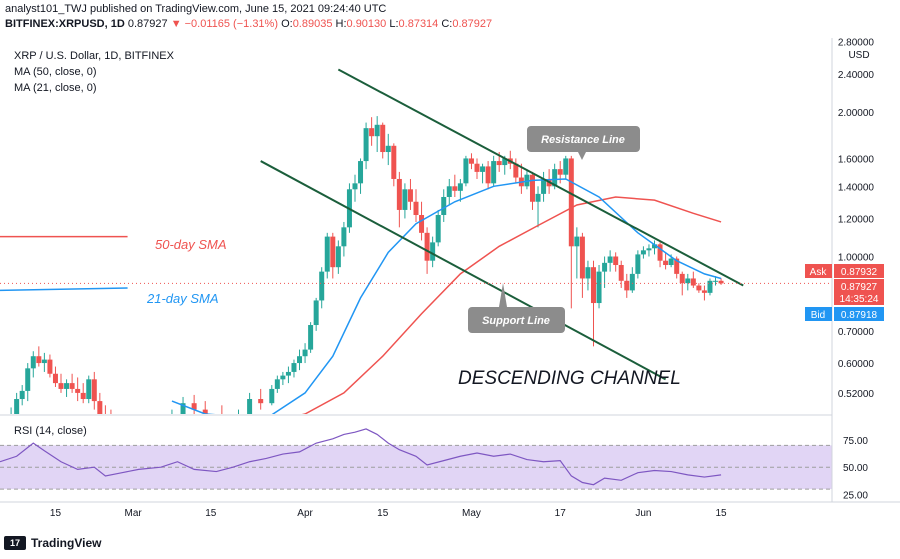  What do you see at coordinates (366, 24) in the screenshot?
I see `high-value: 0.90130` at bounding box center [366, 24].